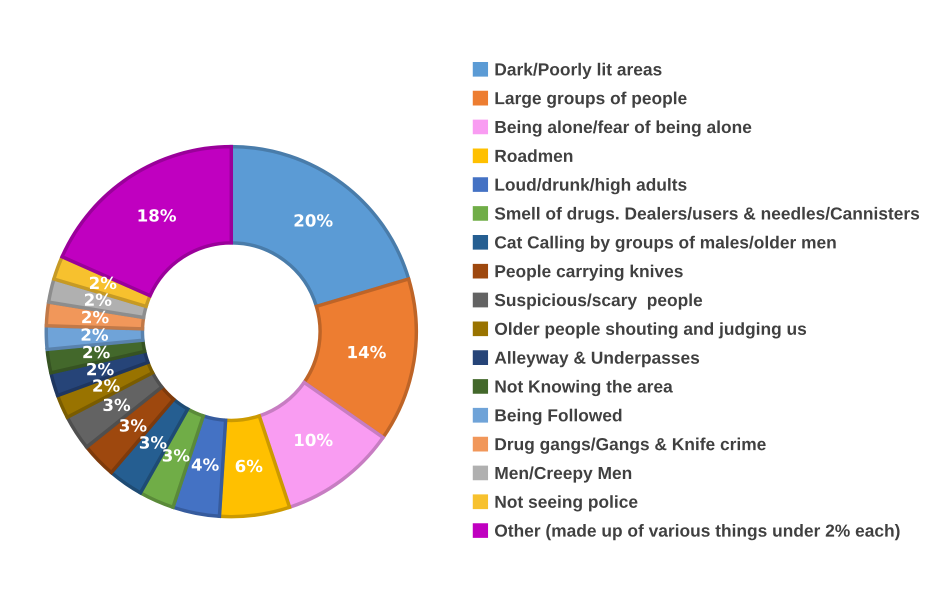 The height and width of the screenshot is (603, 944). What do you see at coordinates (563, 474) in the screenshot?
I see `legend-label: Men/Creepy Men` at bounding box center [563, 474].